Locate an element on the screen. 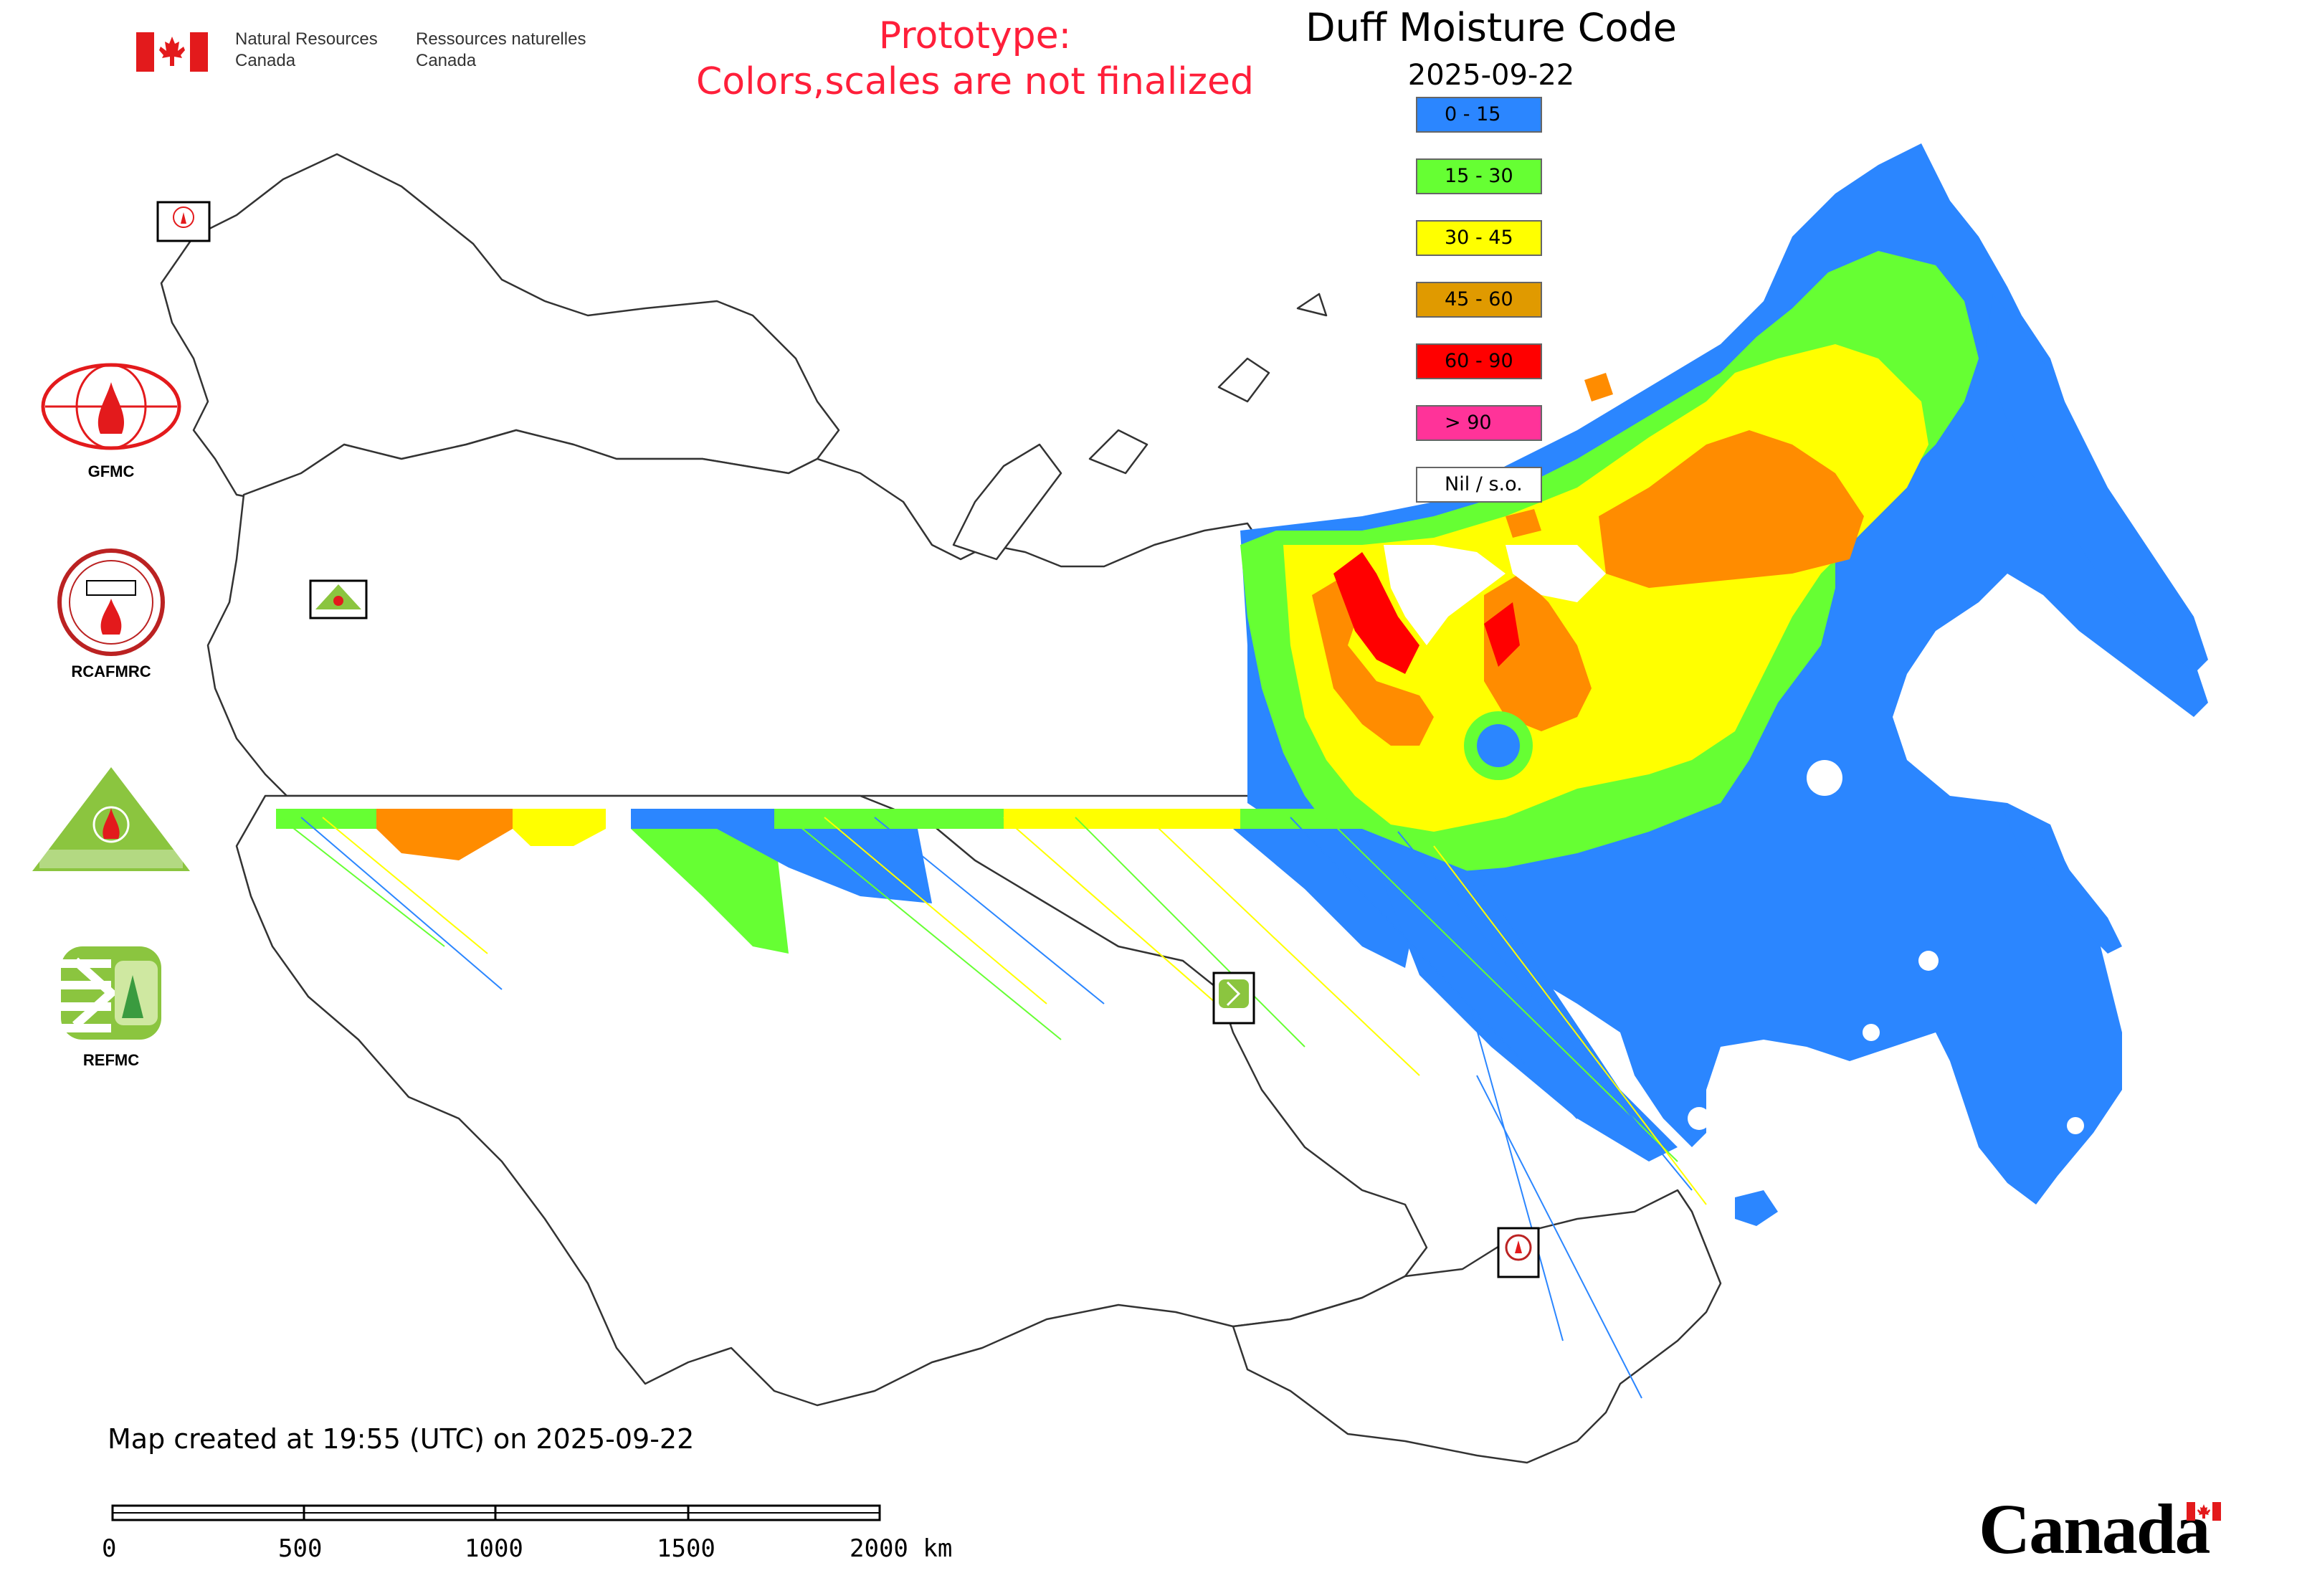 The width and height of the screenshot is (2302, 1596). legend-label: > 90 is located at coordinates (1468, 423).